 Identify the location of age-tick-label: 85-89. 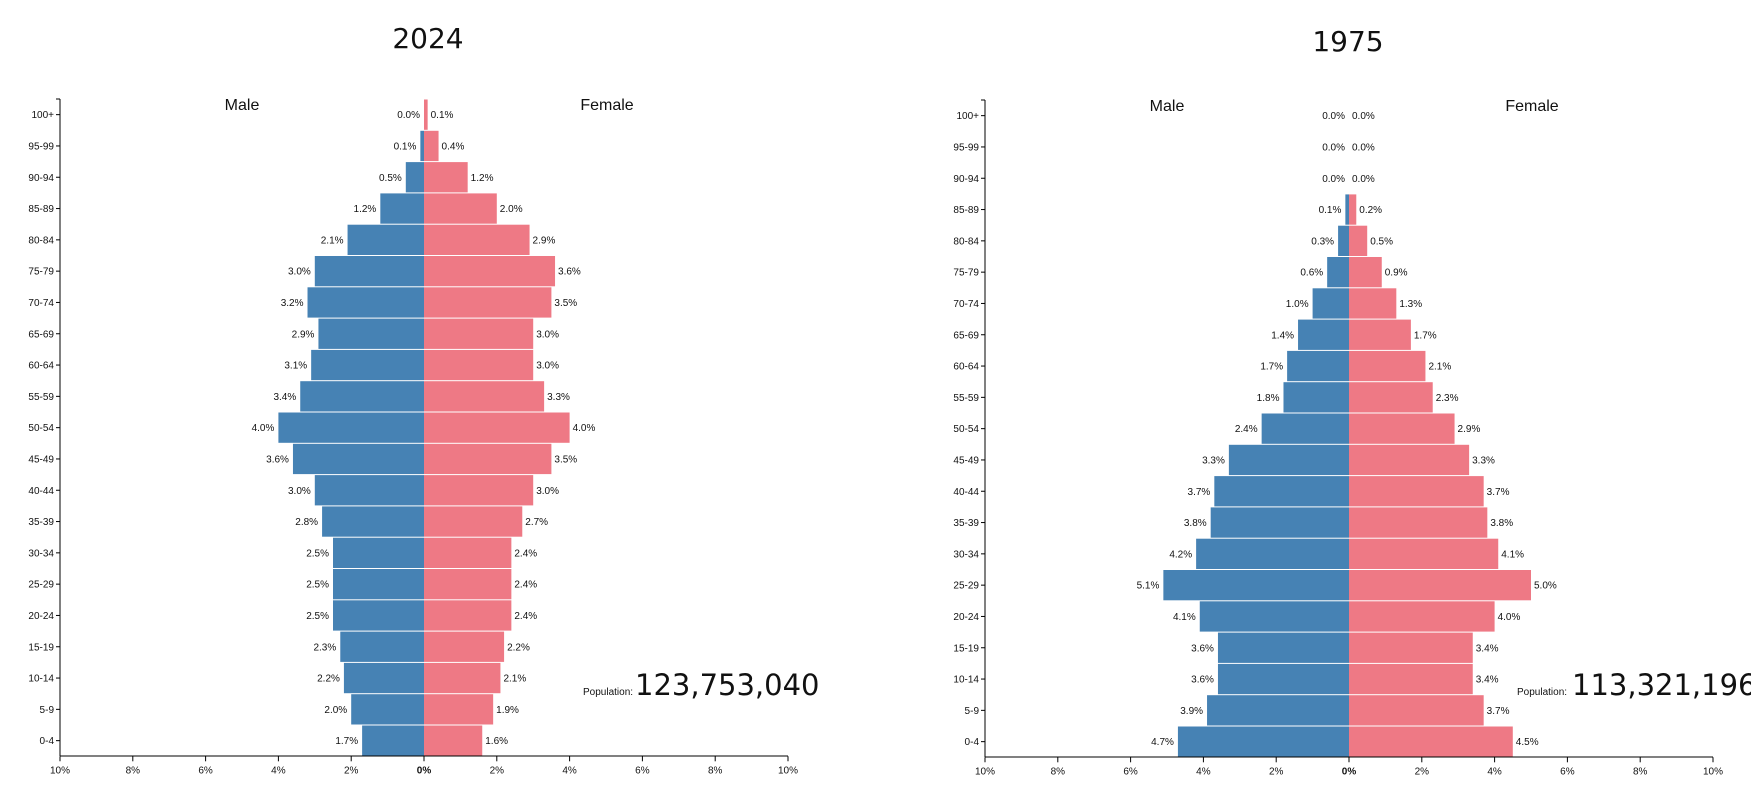
(966, 210).